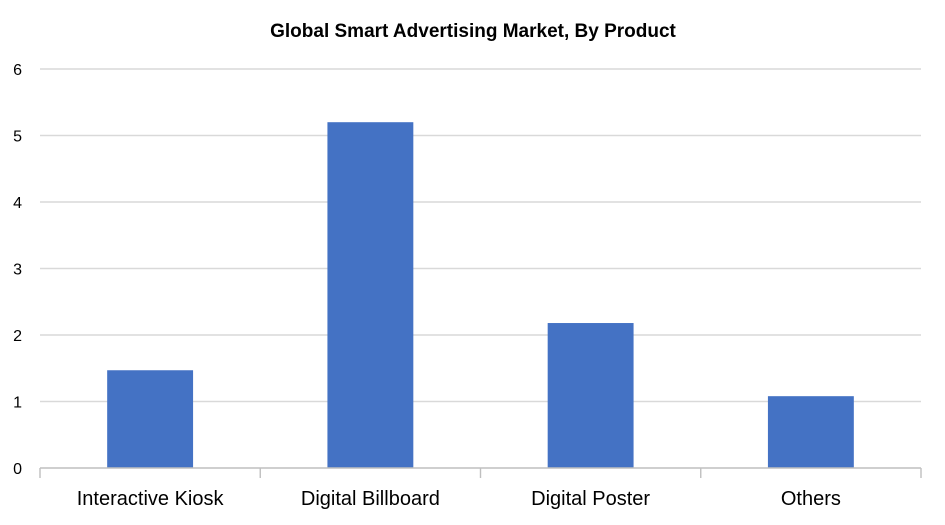 This screenshot has width=945, height=525. What do you see at coordinates (811, 499) in the screenshot?
I see `x-category-label: Others` at bounding box center [811, 499].